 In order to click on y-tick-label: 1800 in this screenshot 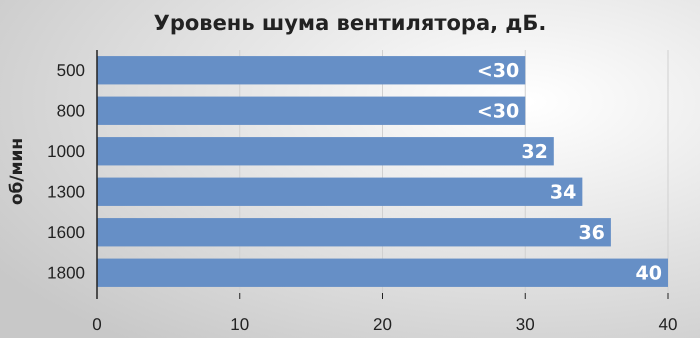, I will do `click(66, 273)`.